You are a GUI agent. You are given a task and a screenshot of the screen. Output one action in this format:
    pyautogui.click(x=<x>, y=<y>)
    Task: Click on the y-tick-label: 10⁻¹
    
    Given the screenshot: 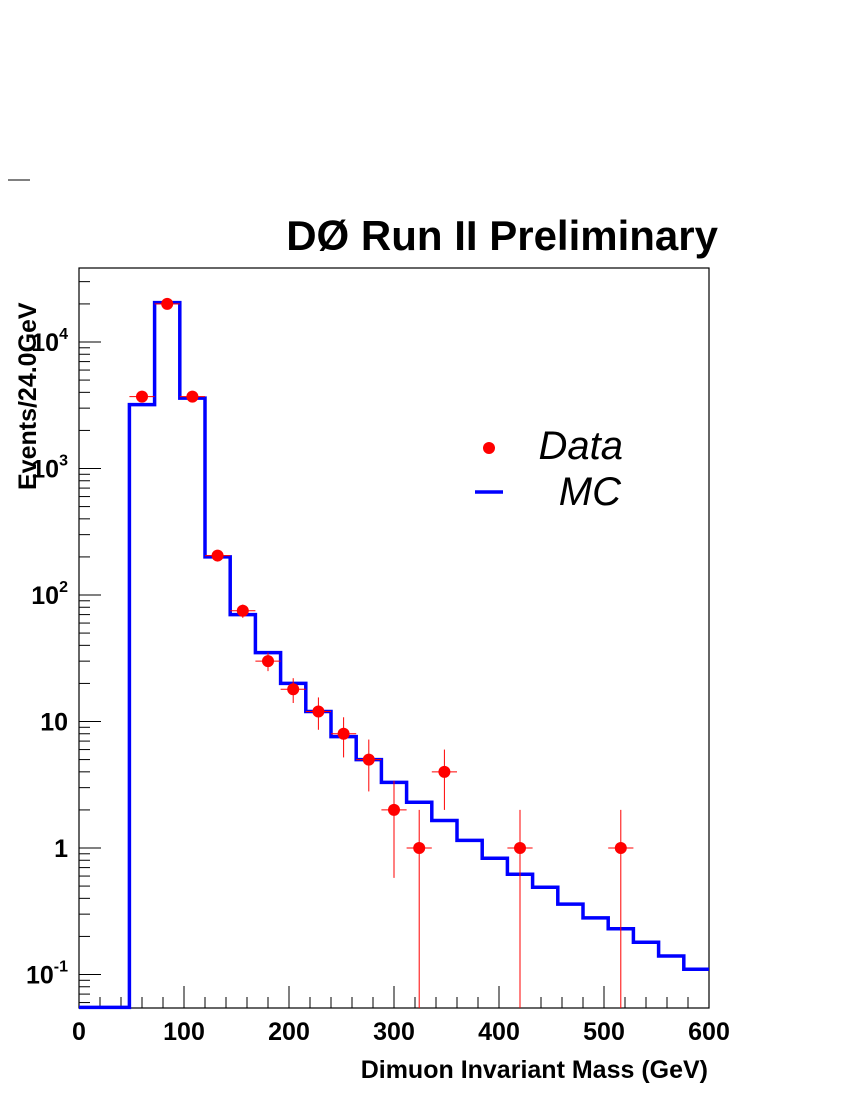 What is the action you would take?
    pyautogui.click(x=47, y=974)
    